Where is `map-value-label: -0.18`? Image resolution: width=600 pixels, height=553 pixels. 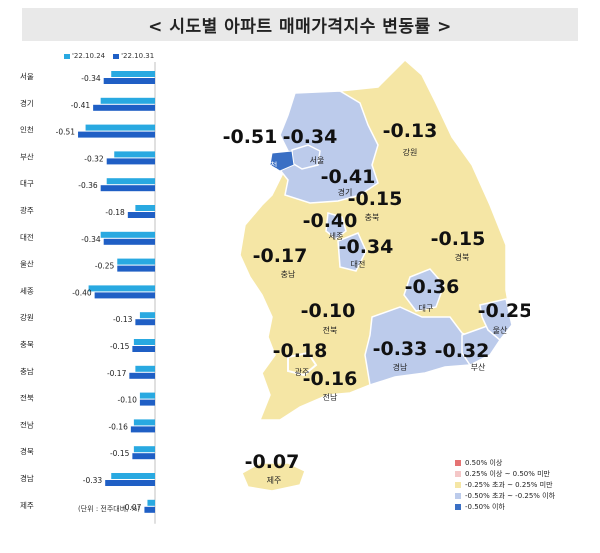 map-value-label: -0.18 is located at coordinates (300, 351).